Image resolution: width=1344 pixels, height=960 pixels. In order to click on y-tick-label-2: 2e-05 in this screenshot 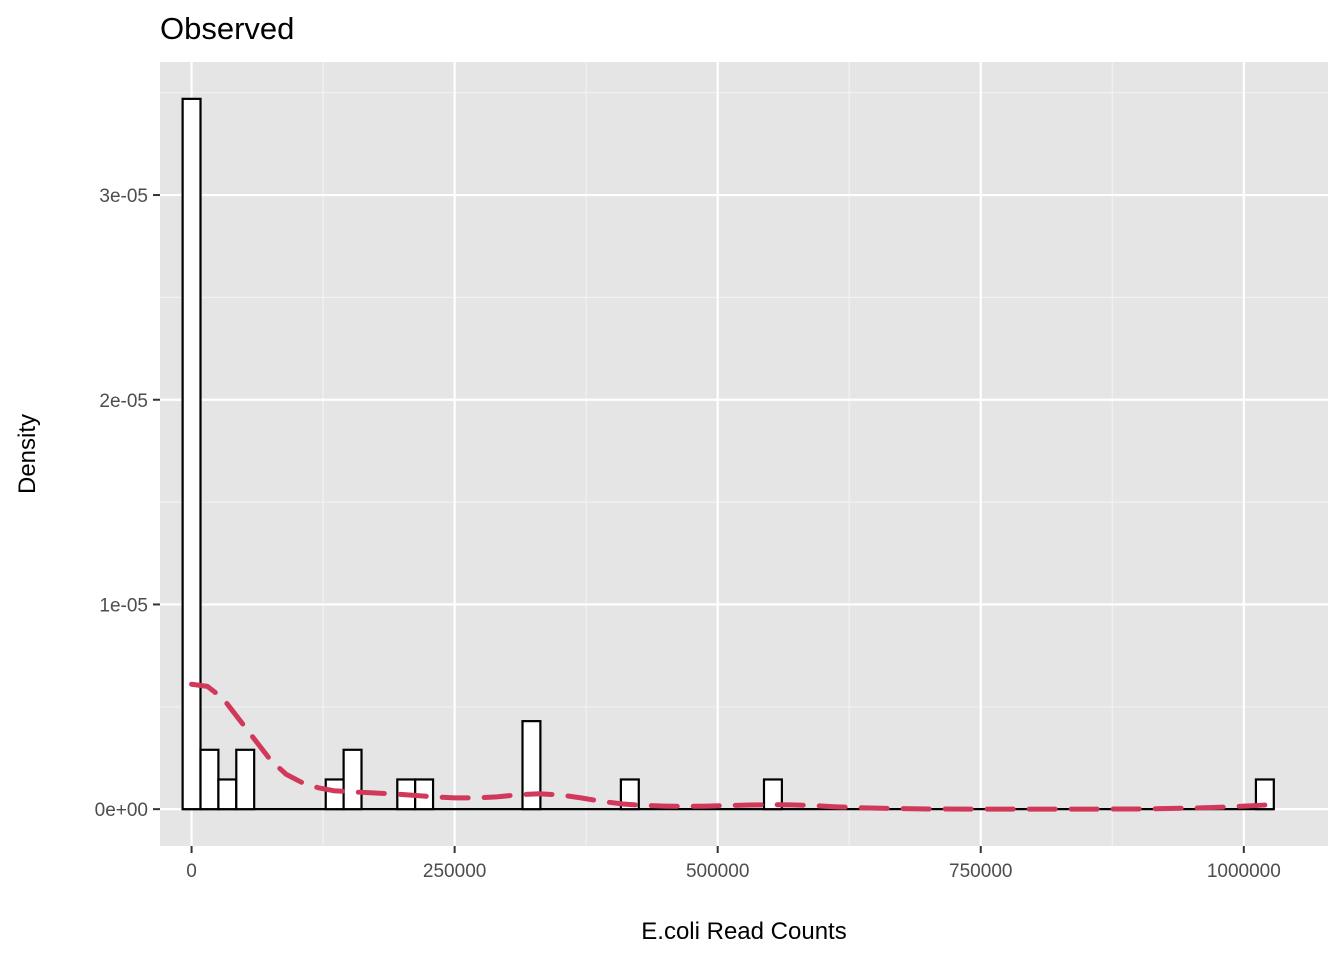, I will do `click(123, 401)`.